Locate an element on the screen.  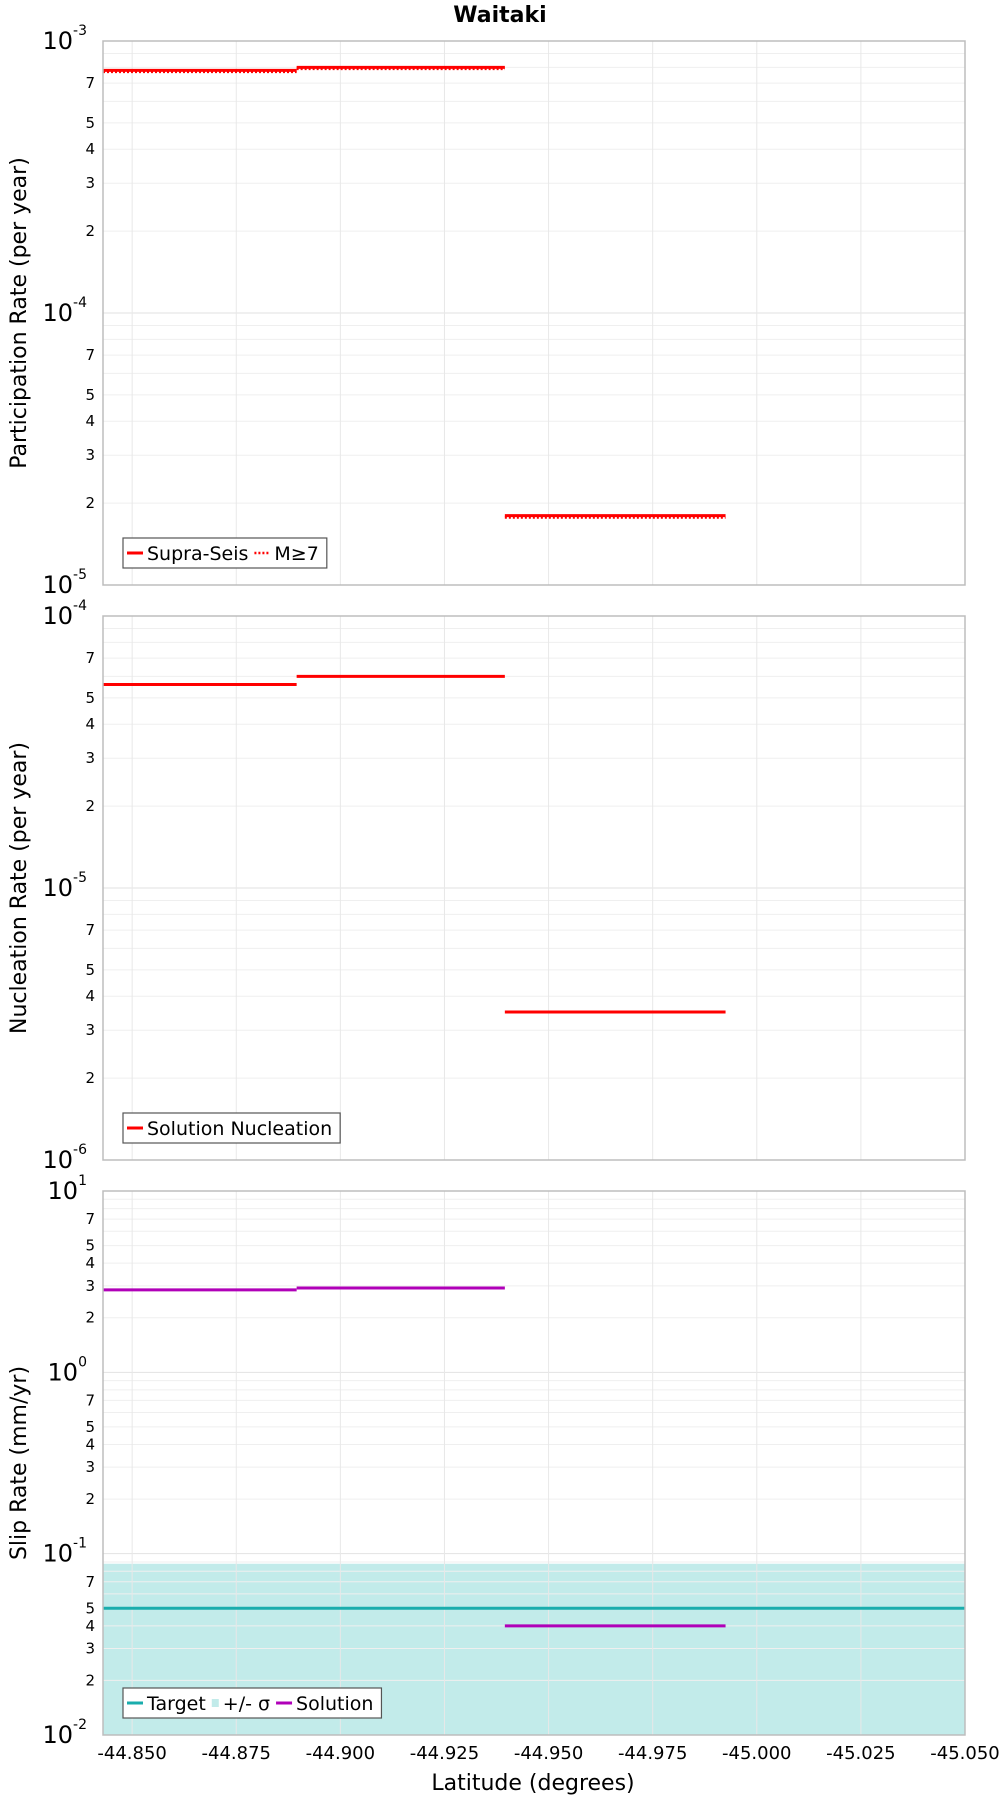
legend-label: Supra-Seis is located at coordinates (197, 554).